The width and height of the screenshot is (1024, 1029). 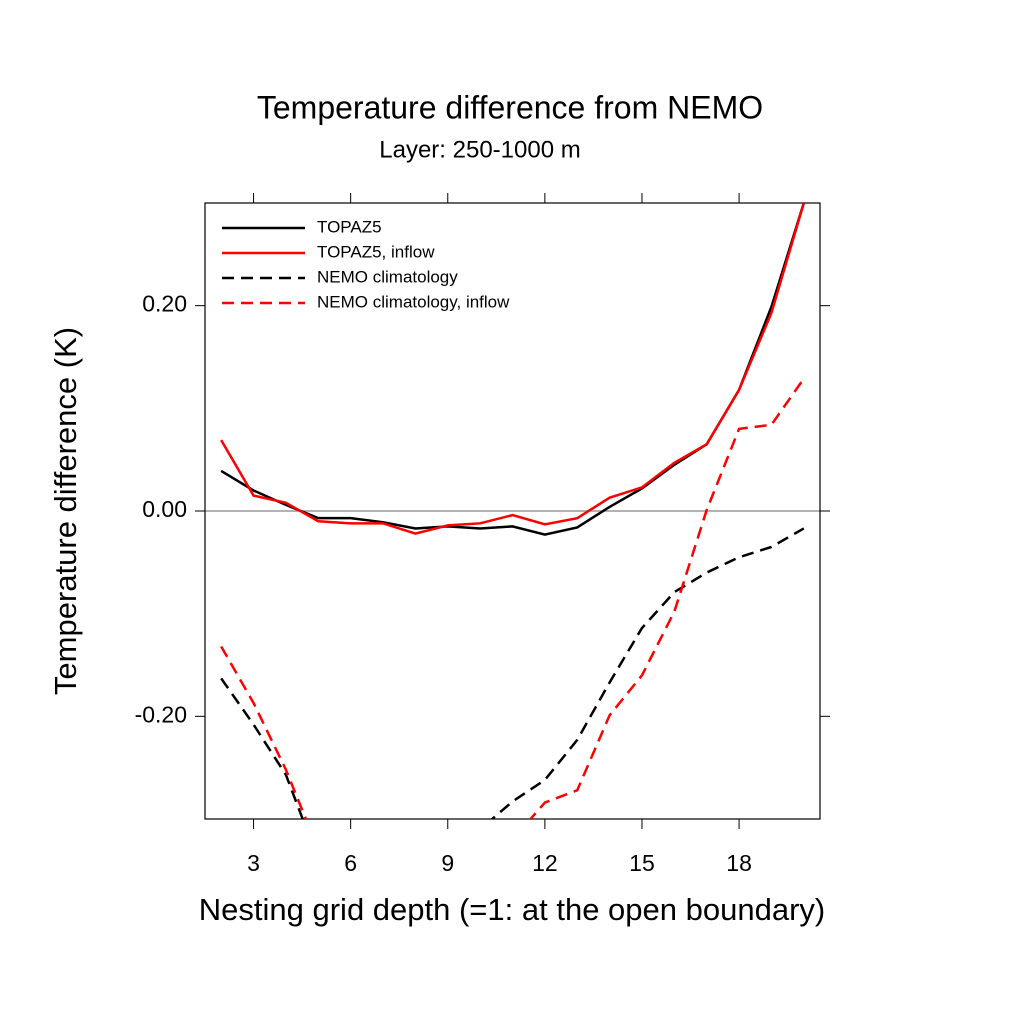 I want to click on x-tick-label: 3, so click(x=253, y=863).